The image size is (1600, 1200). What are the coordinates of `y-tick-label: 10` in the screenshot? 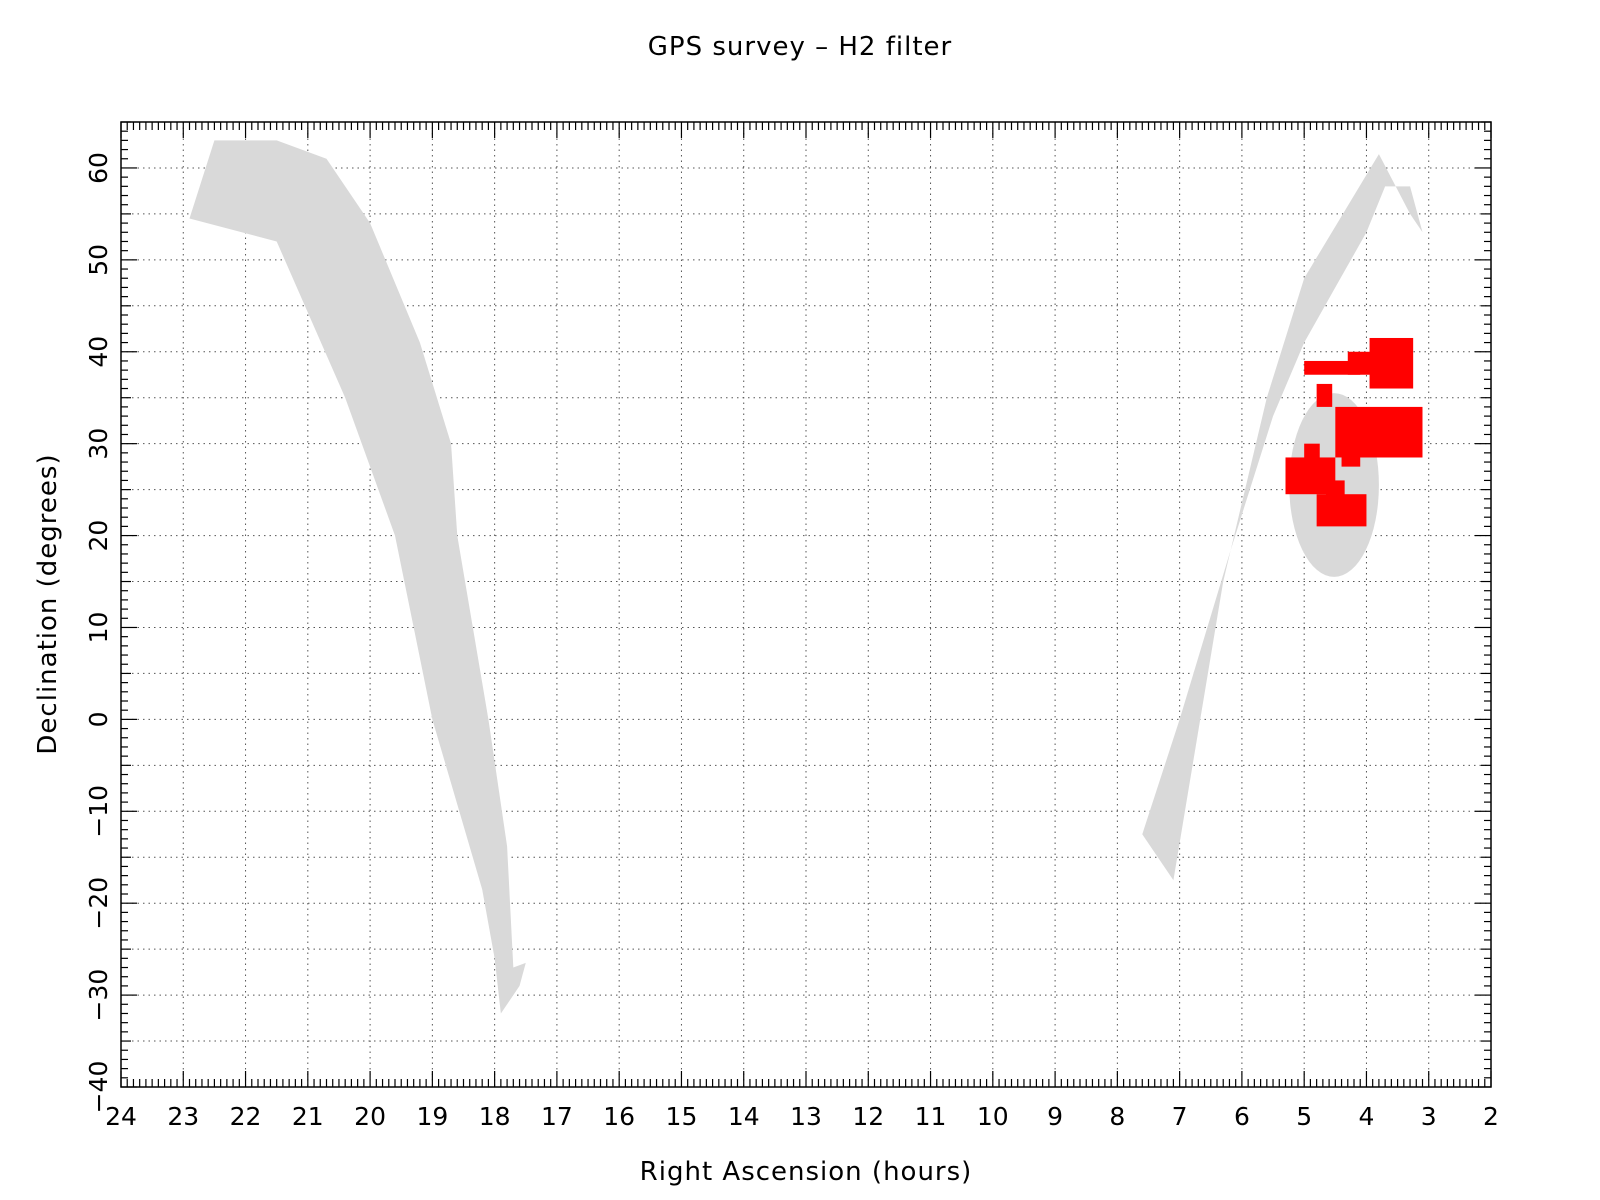 It's located at (98, 628).